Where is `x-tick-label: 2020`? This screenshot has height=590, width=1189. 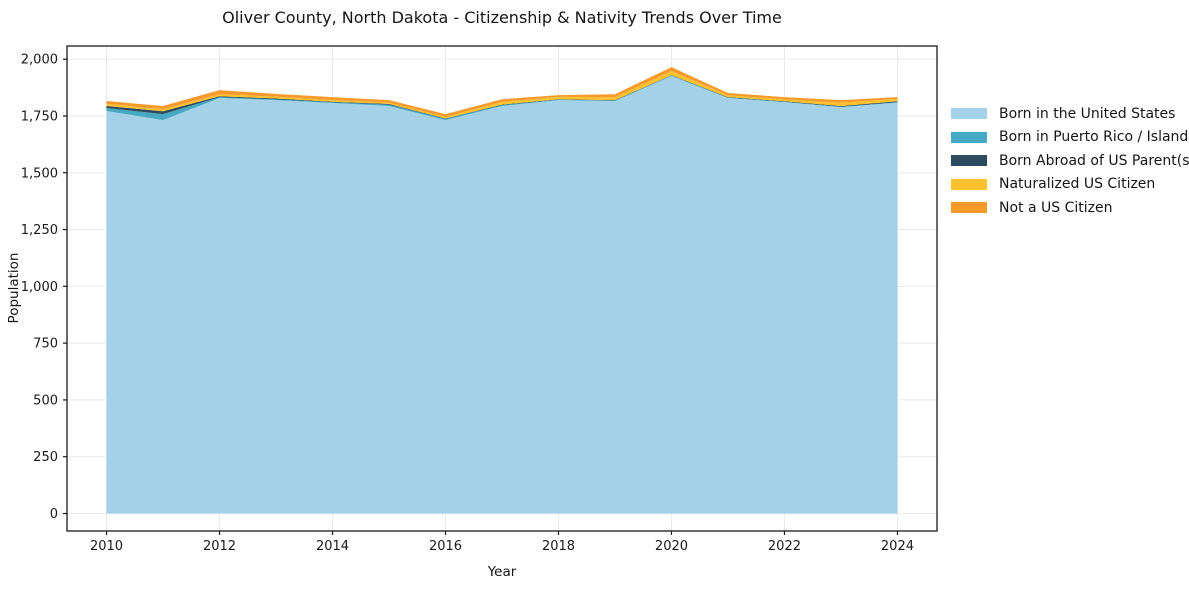
x-tick-label: 2020 is located at coordinates (671, 546).